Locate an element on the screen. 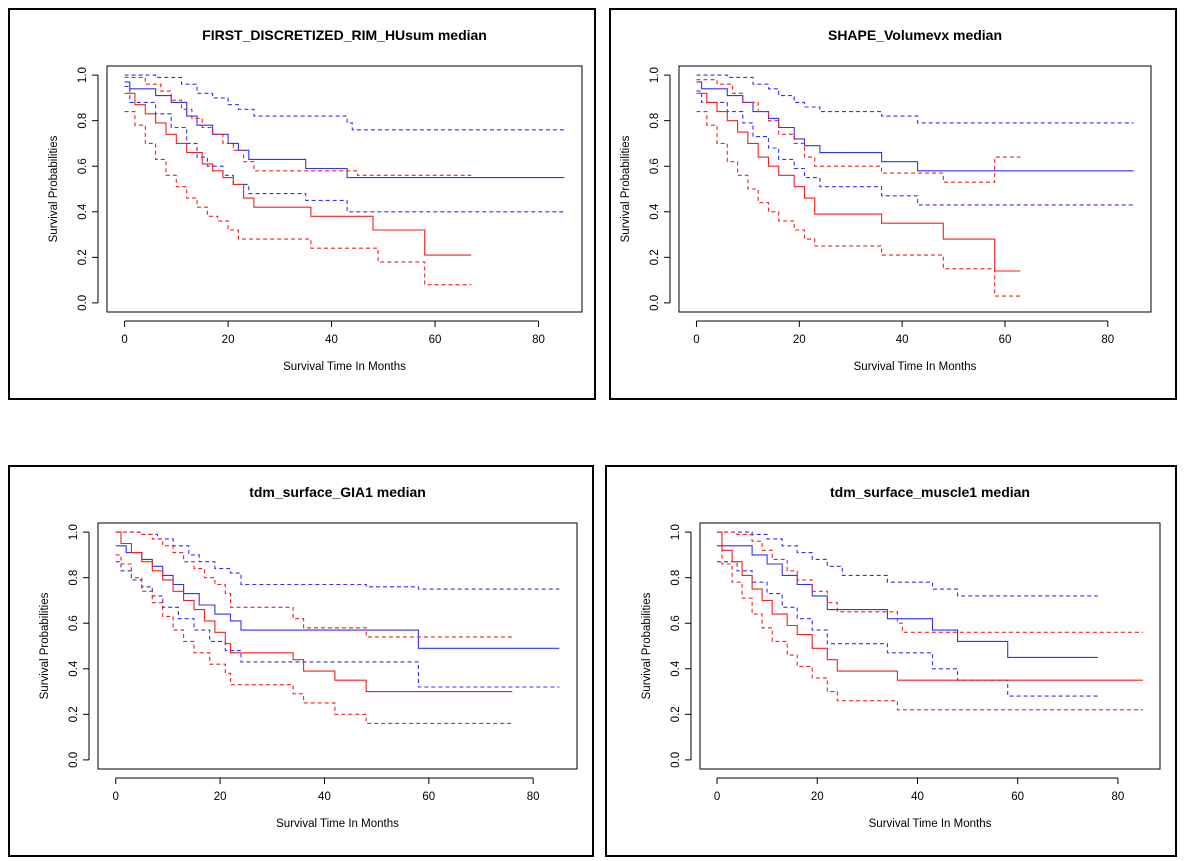  chart-title: tdm_surface_muscle1 median is located at coordinates (930, 492).